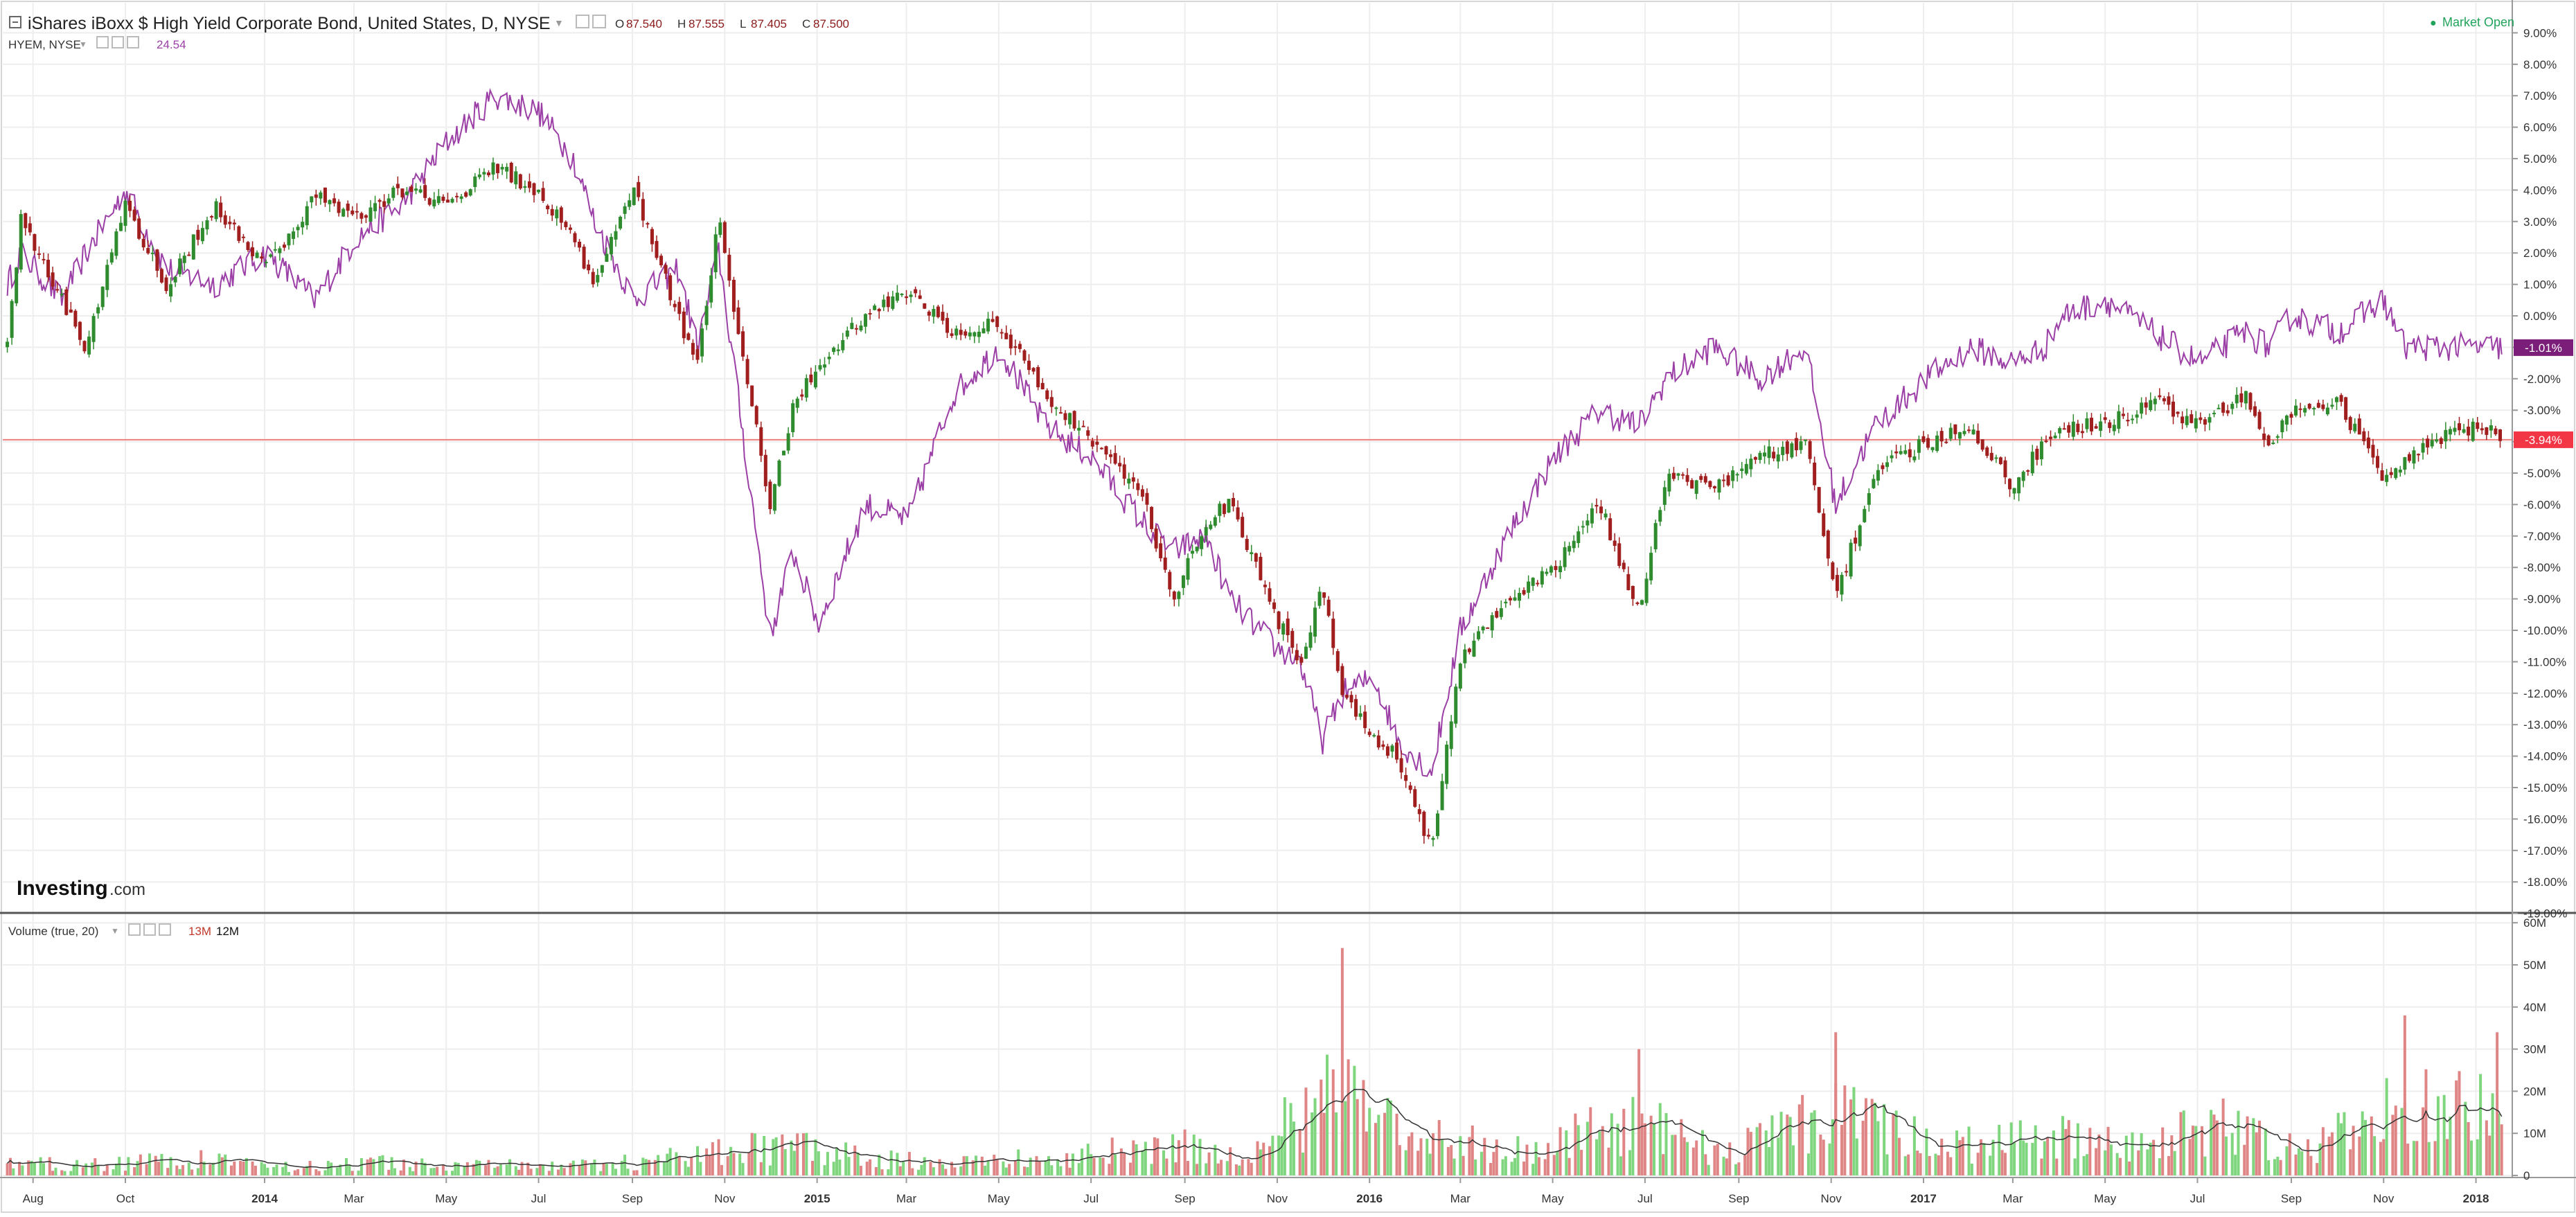  I want to click on volume-axis: 60M 50M 40M 30M 20M 10M 0, so click(2529, 1049).